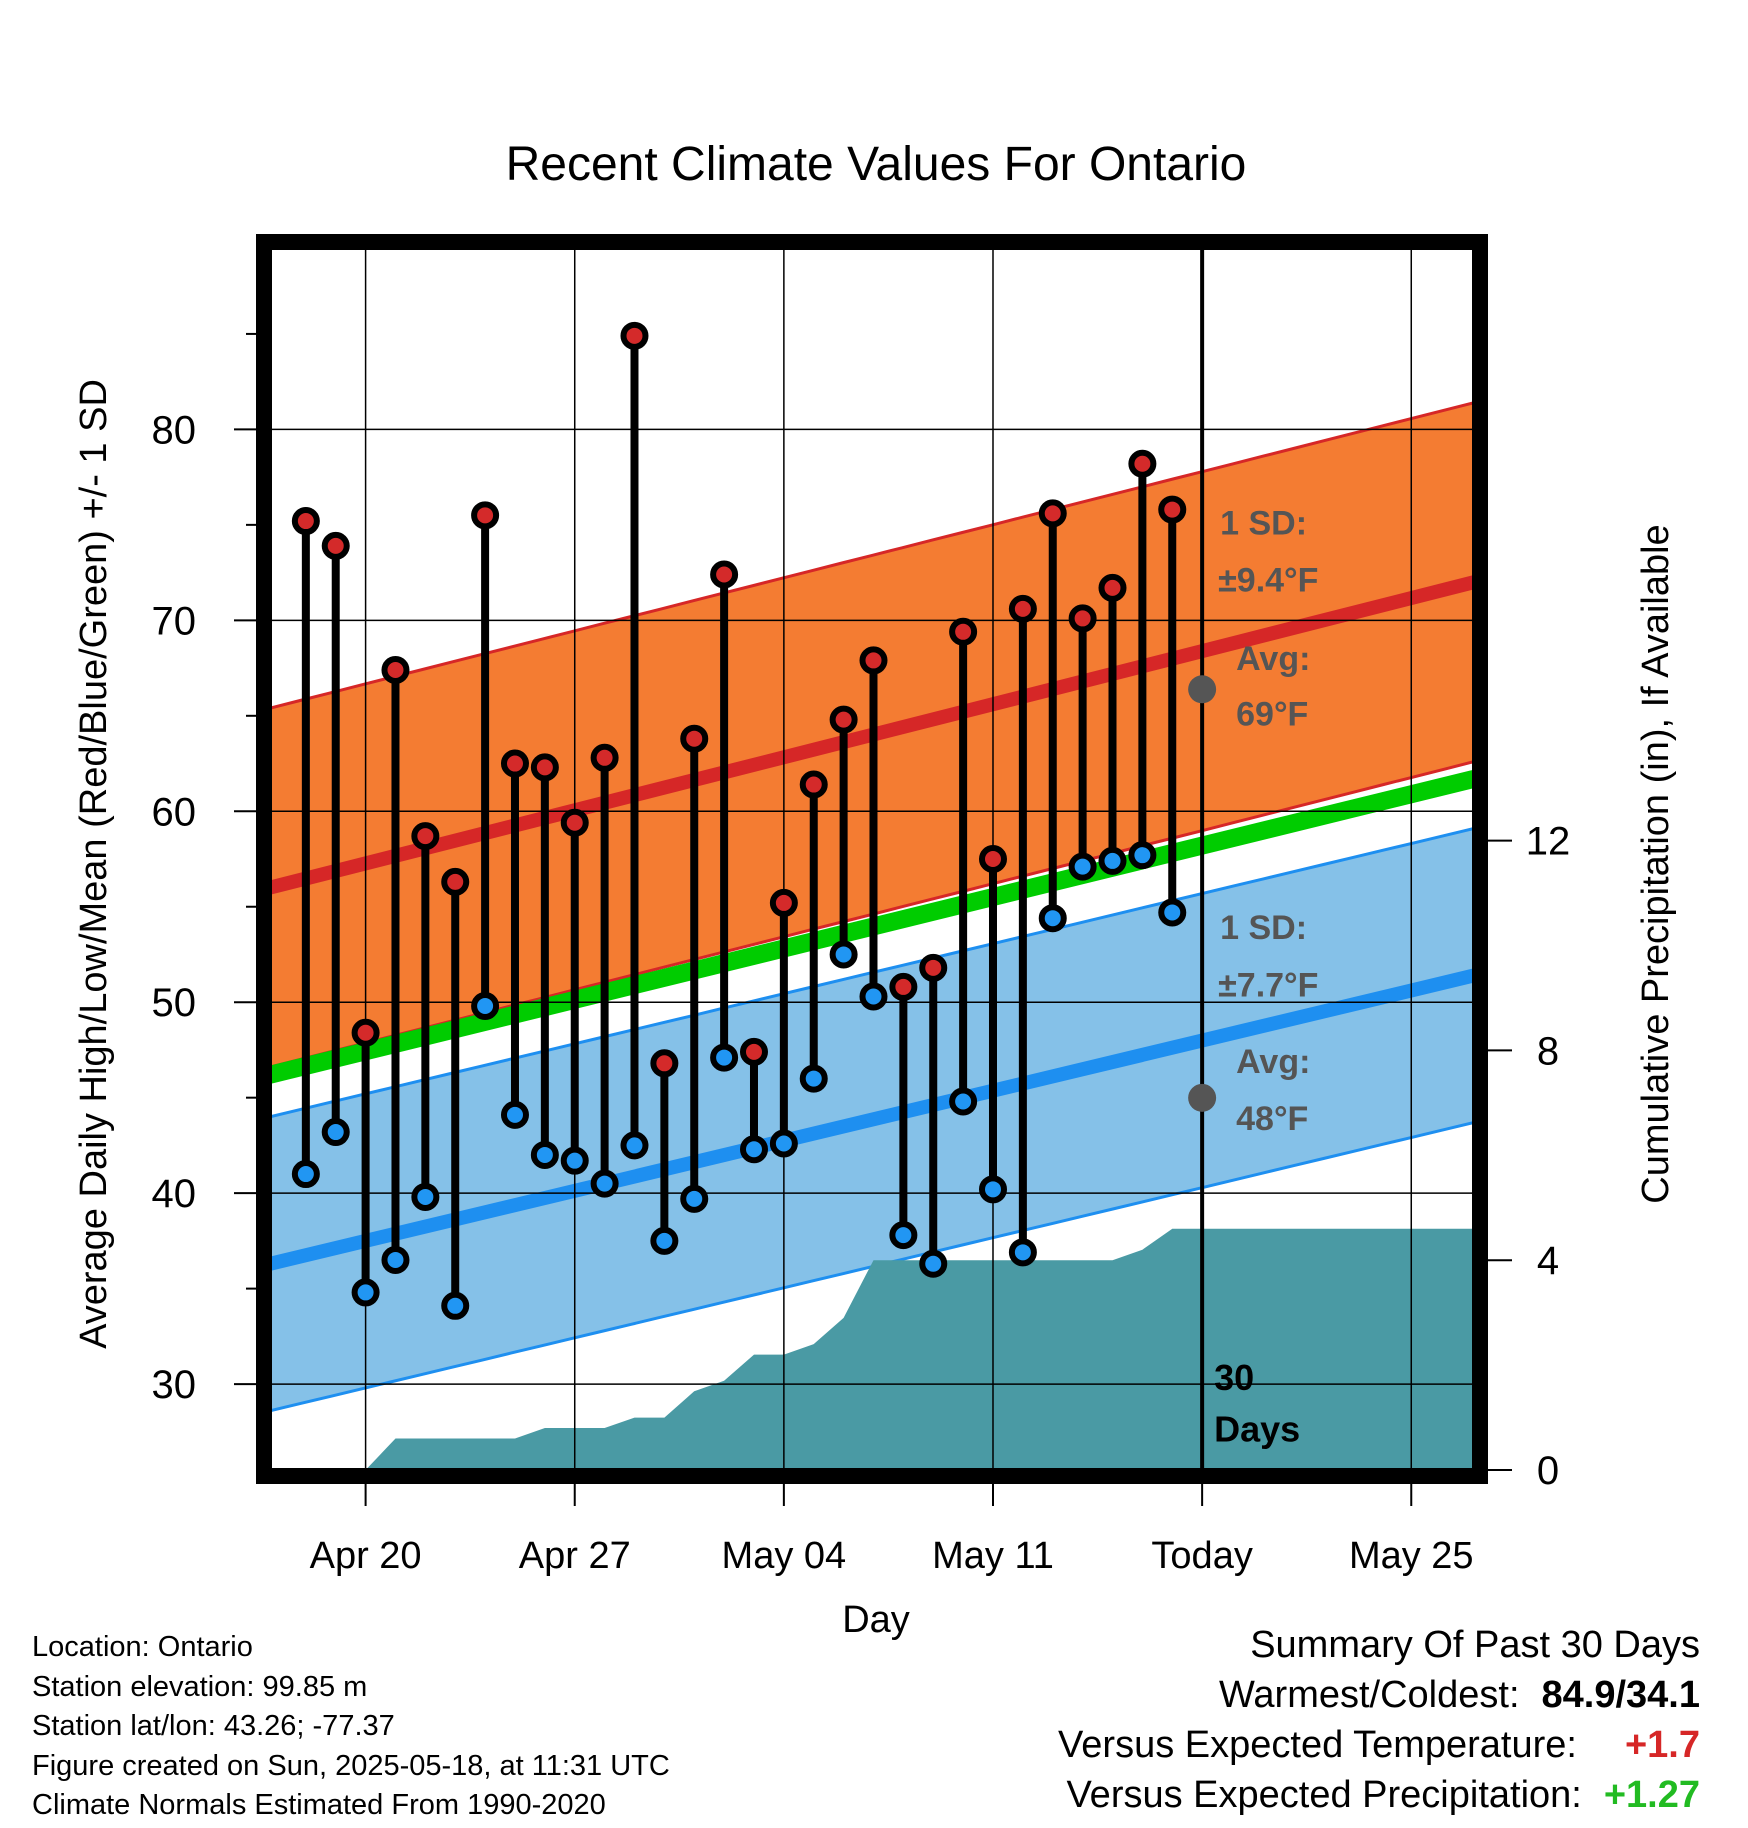  What do you see at coordinates (366, 1556) in the screenshot?
I see `x-tick-label: Apr 20` at bounding box center [366, 1556].